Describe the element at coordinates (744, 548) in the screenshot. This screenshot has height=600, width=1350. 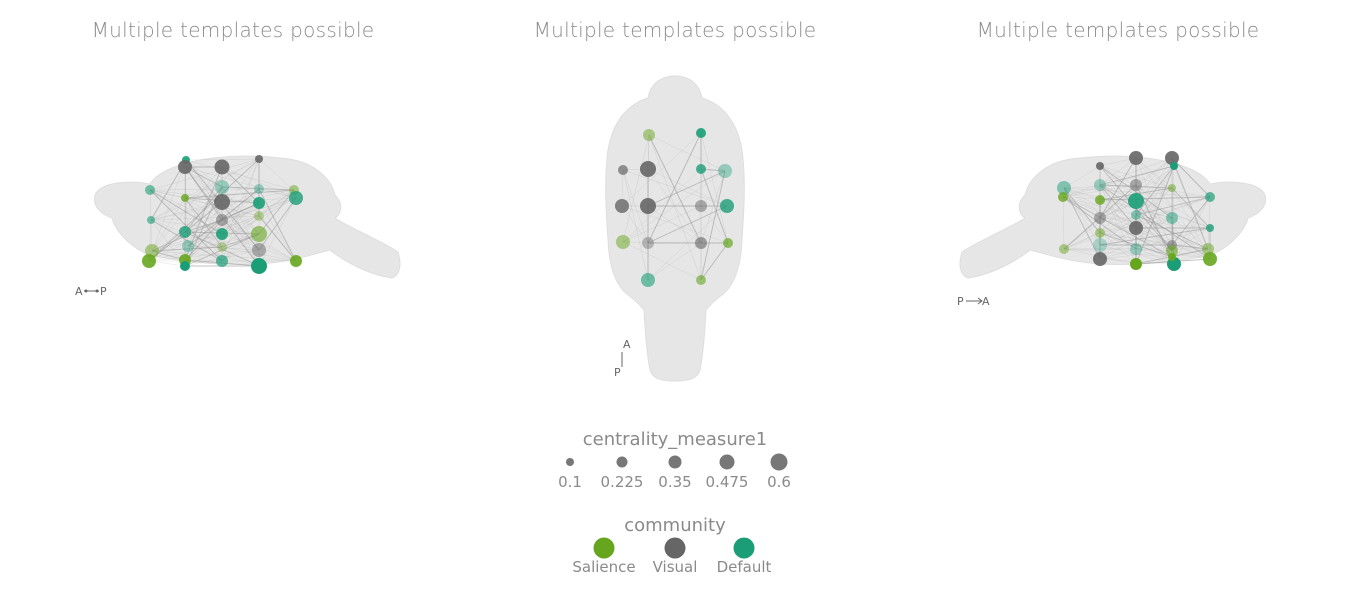
I see `community-swatch-default` at that location.